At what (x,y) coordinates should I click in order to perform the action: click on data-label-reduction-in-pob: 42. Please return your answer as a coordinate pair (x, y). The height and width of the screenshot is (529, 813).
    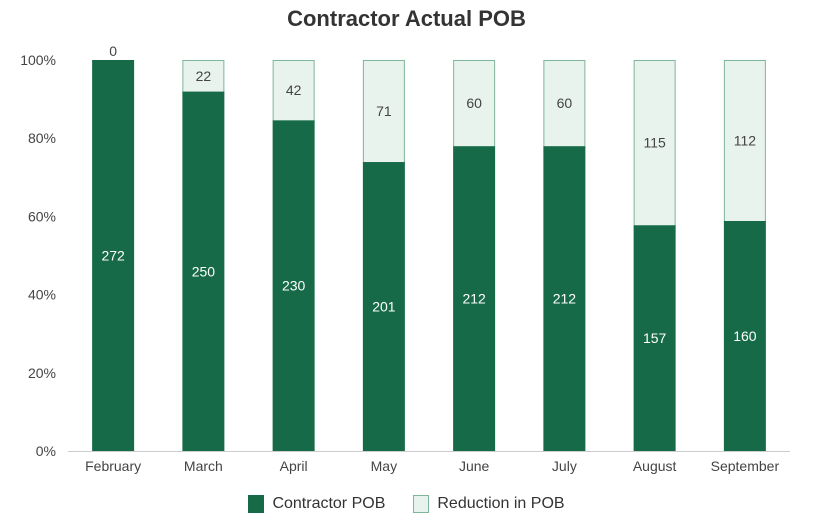
    Looking at the image, I should click on (294, 90).